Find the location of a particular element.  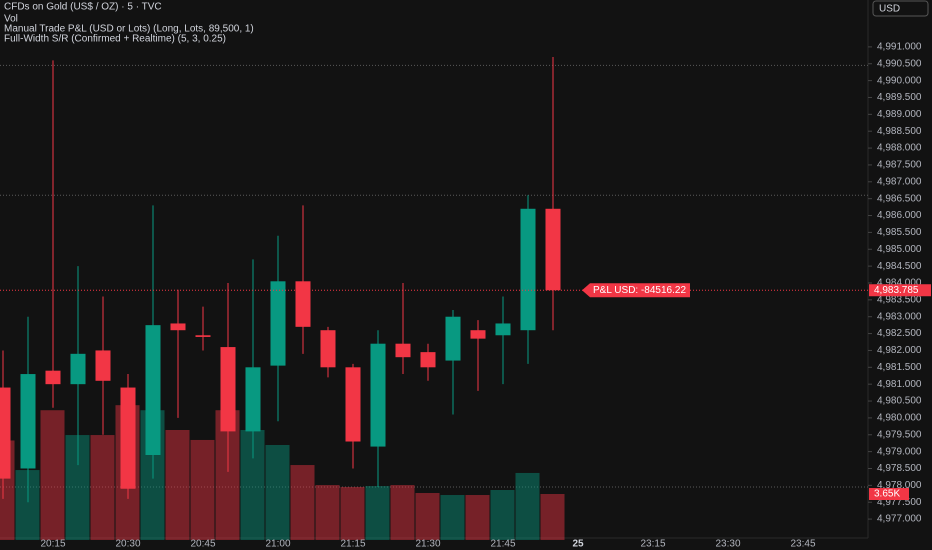

y-tick-label: 4,983.500 is located at coordinates (899, 299).